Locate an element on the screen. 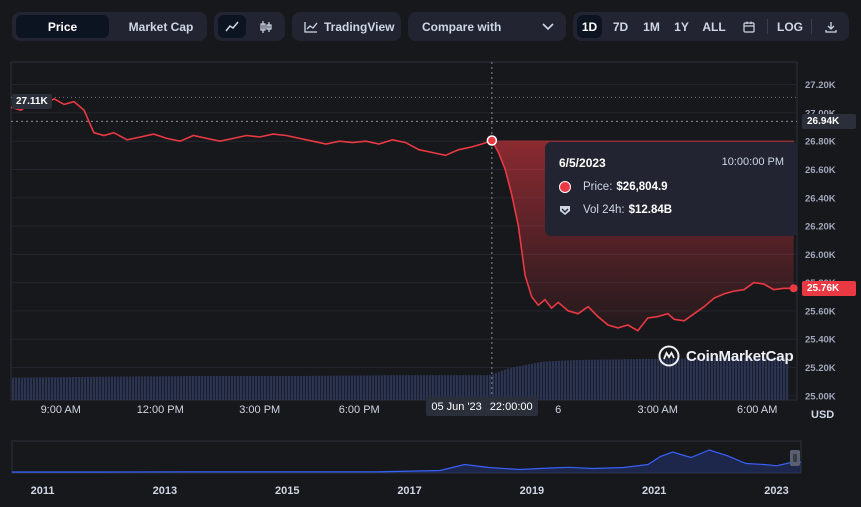  compare-with-dropdown: Compare with is located at coordinates (487, 26).